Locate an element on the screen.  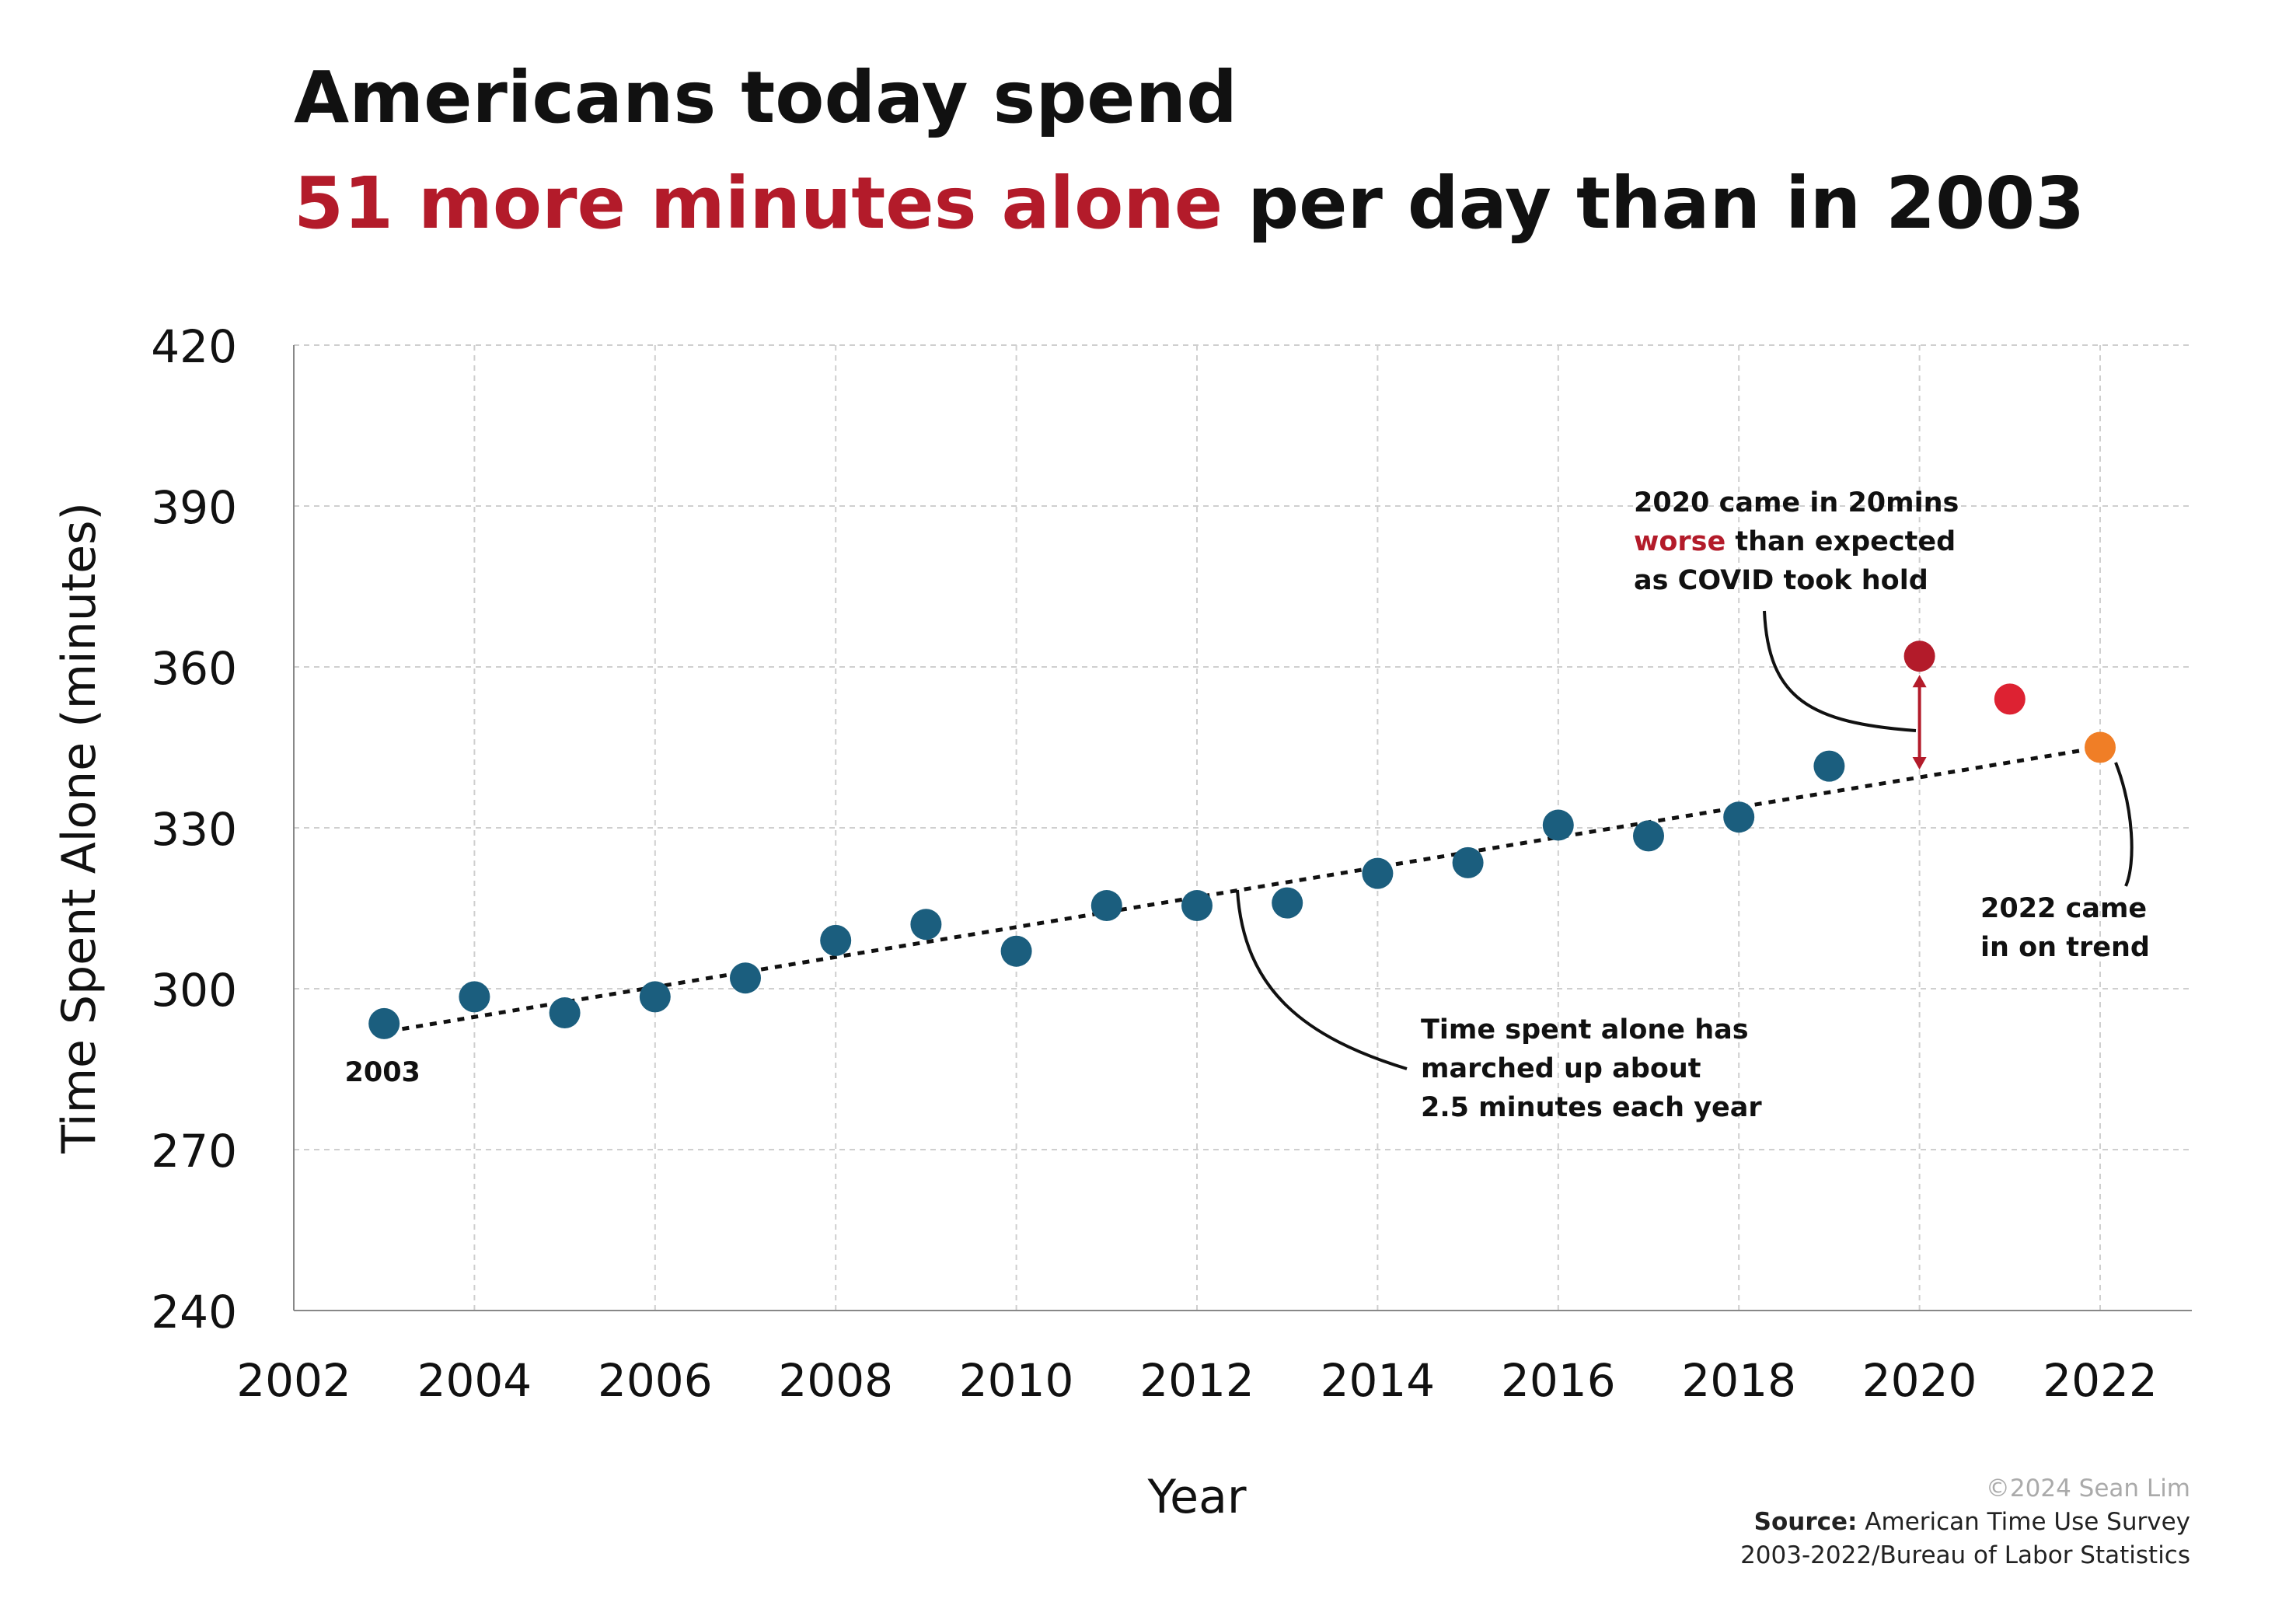
x-tick-label: 2012 is located at coordinates (1196, 1380).